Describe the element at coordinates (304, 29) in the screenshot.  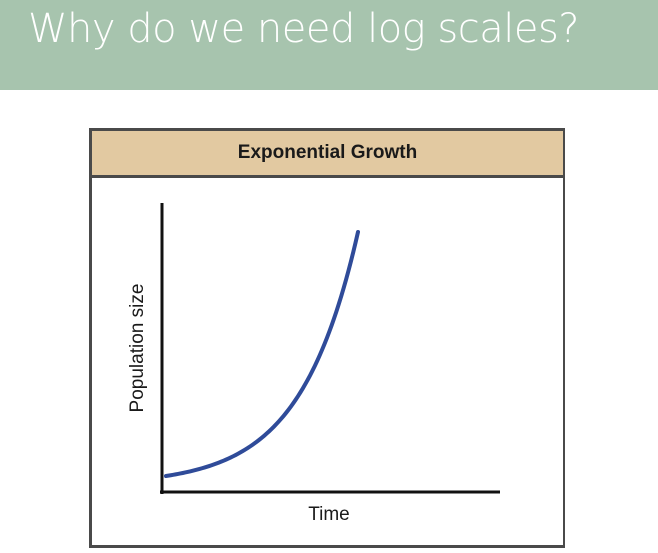
I see `slide-title: Why do we need log scales?` at that location.